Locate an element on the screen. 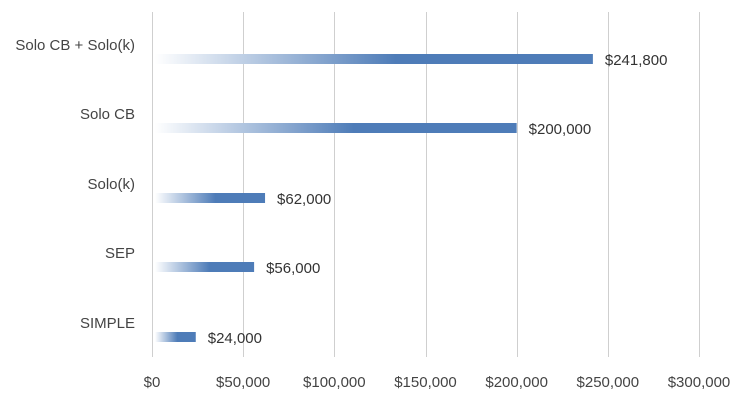 The width and height of the screenshot is (749, 400). category-label-3: SEP is located at coordinates (120, 253).